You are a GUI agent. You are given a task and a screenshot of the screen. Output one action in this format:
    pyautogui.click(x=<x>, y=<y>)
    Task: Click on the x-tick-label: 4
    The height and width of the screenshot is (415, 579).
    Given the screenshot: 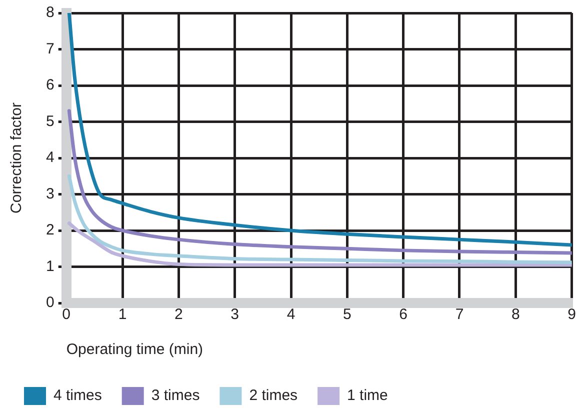 What is the action you would take?
    pyautogui.click(x=291, y=315)
    